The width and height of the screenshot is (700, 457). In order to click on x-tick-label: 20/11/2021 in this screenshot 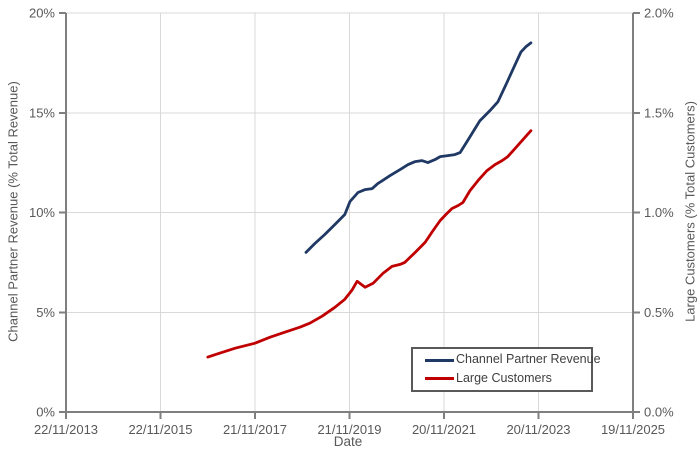, I will do `click(444, 429)`.